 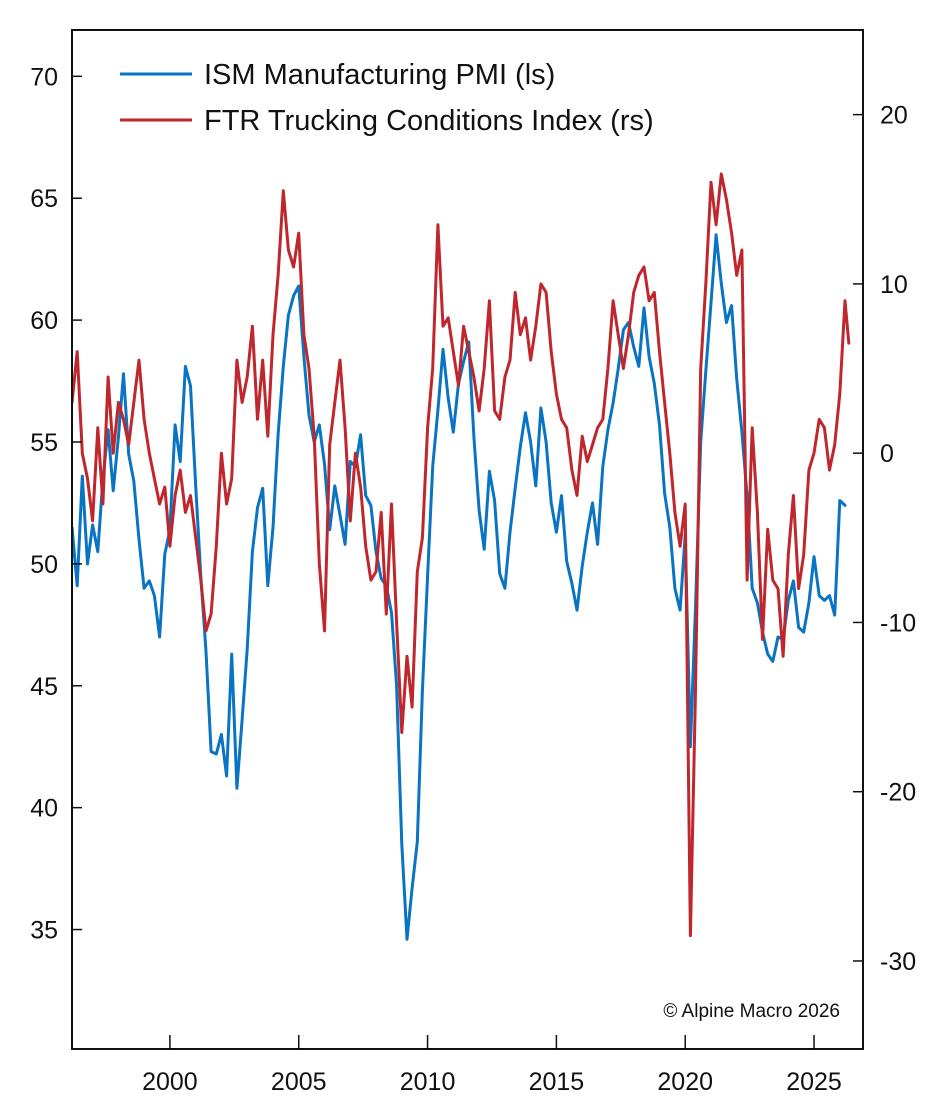 What do you see at coordinates (887, 454) in the screenshot?
I see `right-tick-label: 0` at bounding box center [887, 454].